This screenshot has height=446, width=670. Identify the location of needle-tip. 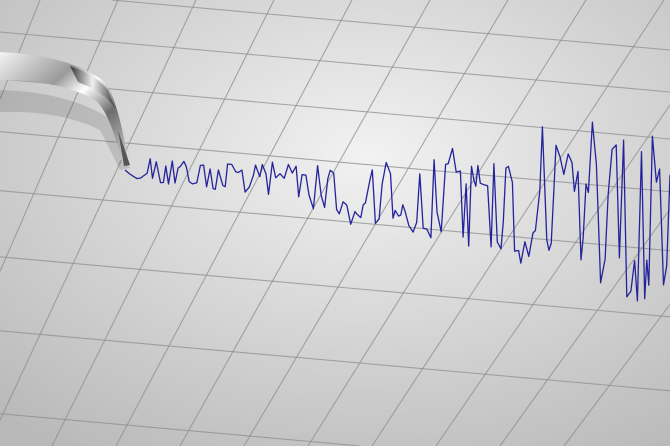
(124, 148).